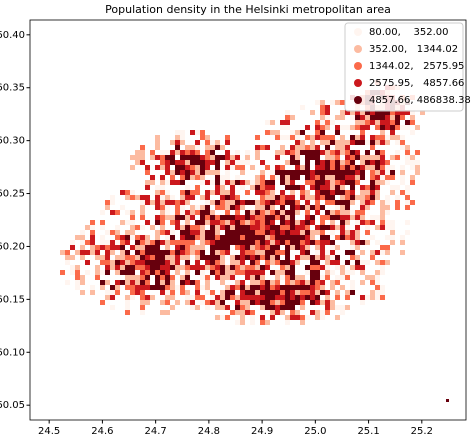 The image size is (474, 439). What do you see at coordinates (12, 352) in the screenshot?
I see `y-tick-label: 60.10` at bounding box center [12, 352].